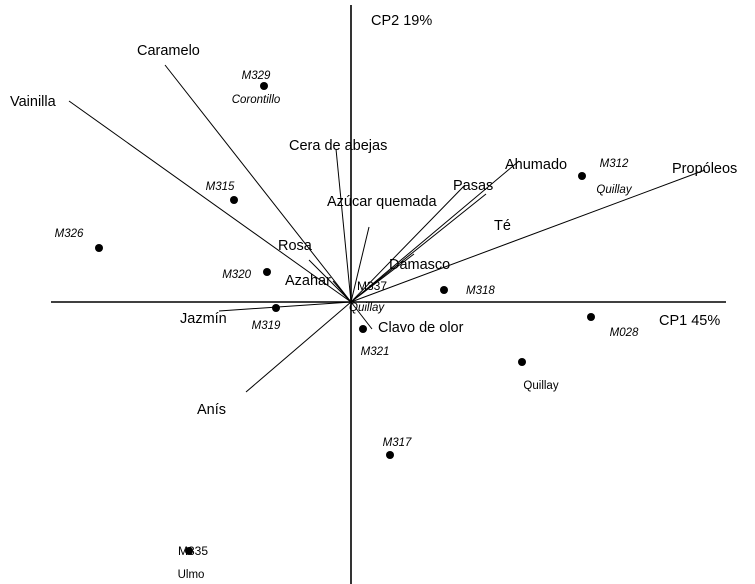  Describe the element at coordinates (203, 319) in the screenshot. I see `loading-label-jazmin: Jazmín` at that location.